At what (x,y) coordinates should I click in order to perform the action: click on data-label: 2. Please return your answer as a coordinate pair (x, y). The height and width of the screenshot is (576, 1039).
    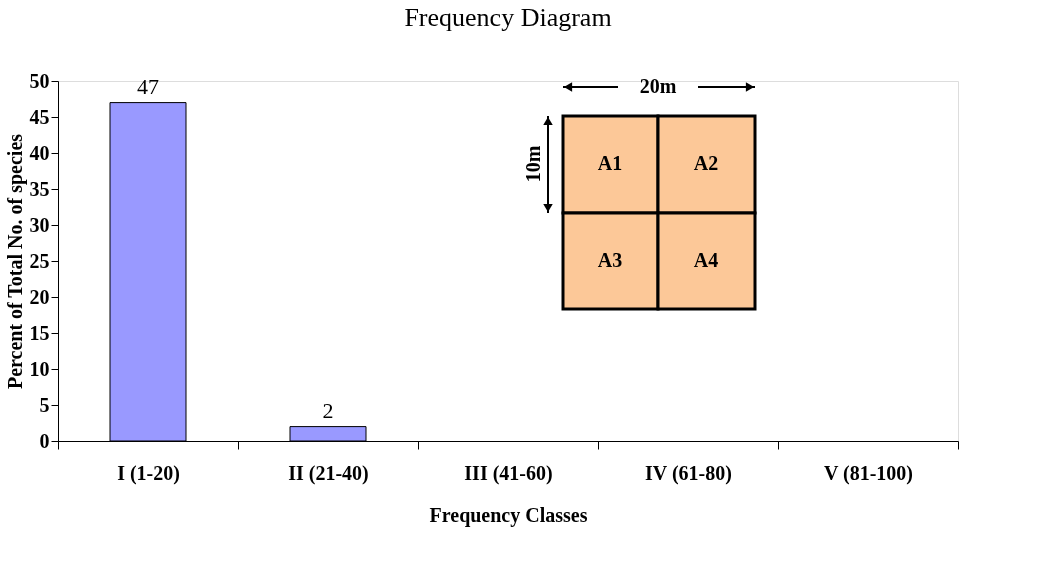
    Looking at the image, I should click on (328, 410).